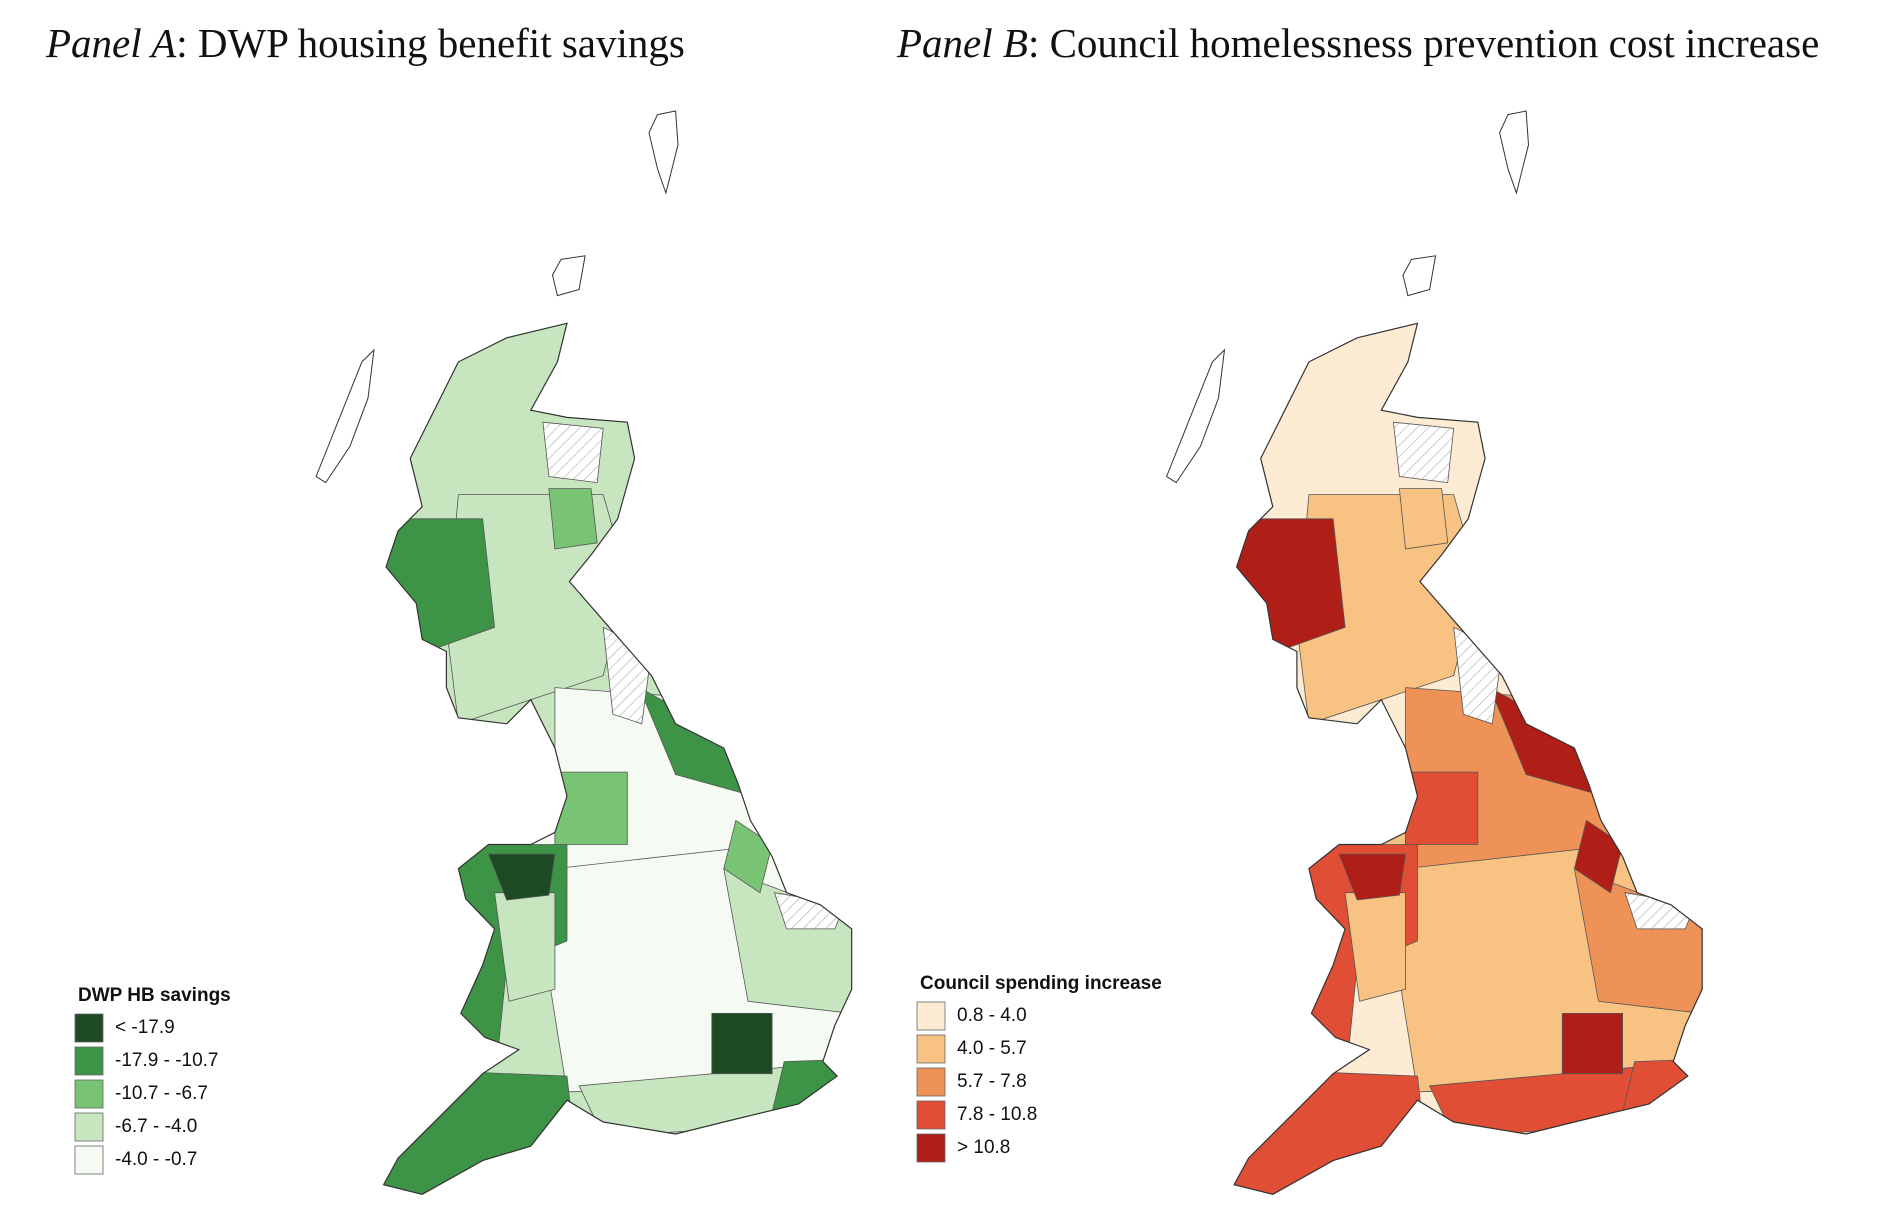 This screenshot has height=1218, width=1882. I want to click on panel-title: Panel A: DWP housing benefit savings, so click(365, 43).